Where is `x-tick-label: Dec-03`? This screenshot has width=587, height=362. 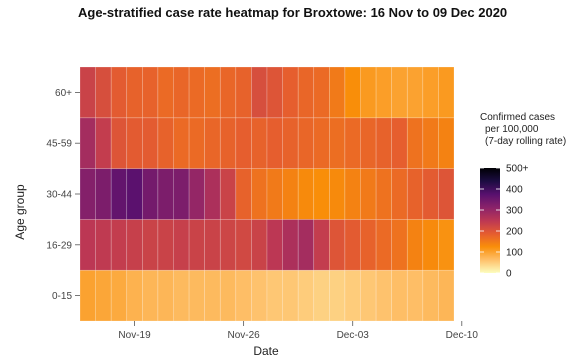 x-tick-label: Dec-03 is located at coordinates (353, 335).